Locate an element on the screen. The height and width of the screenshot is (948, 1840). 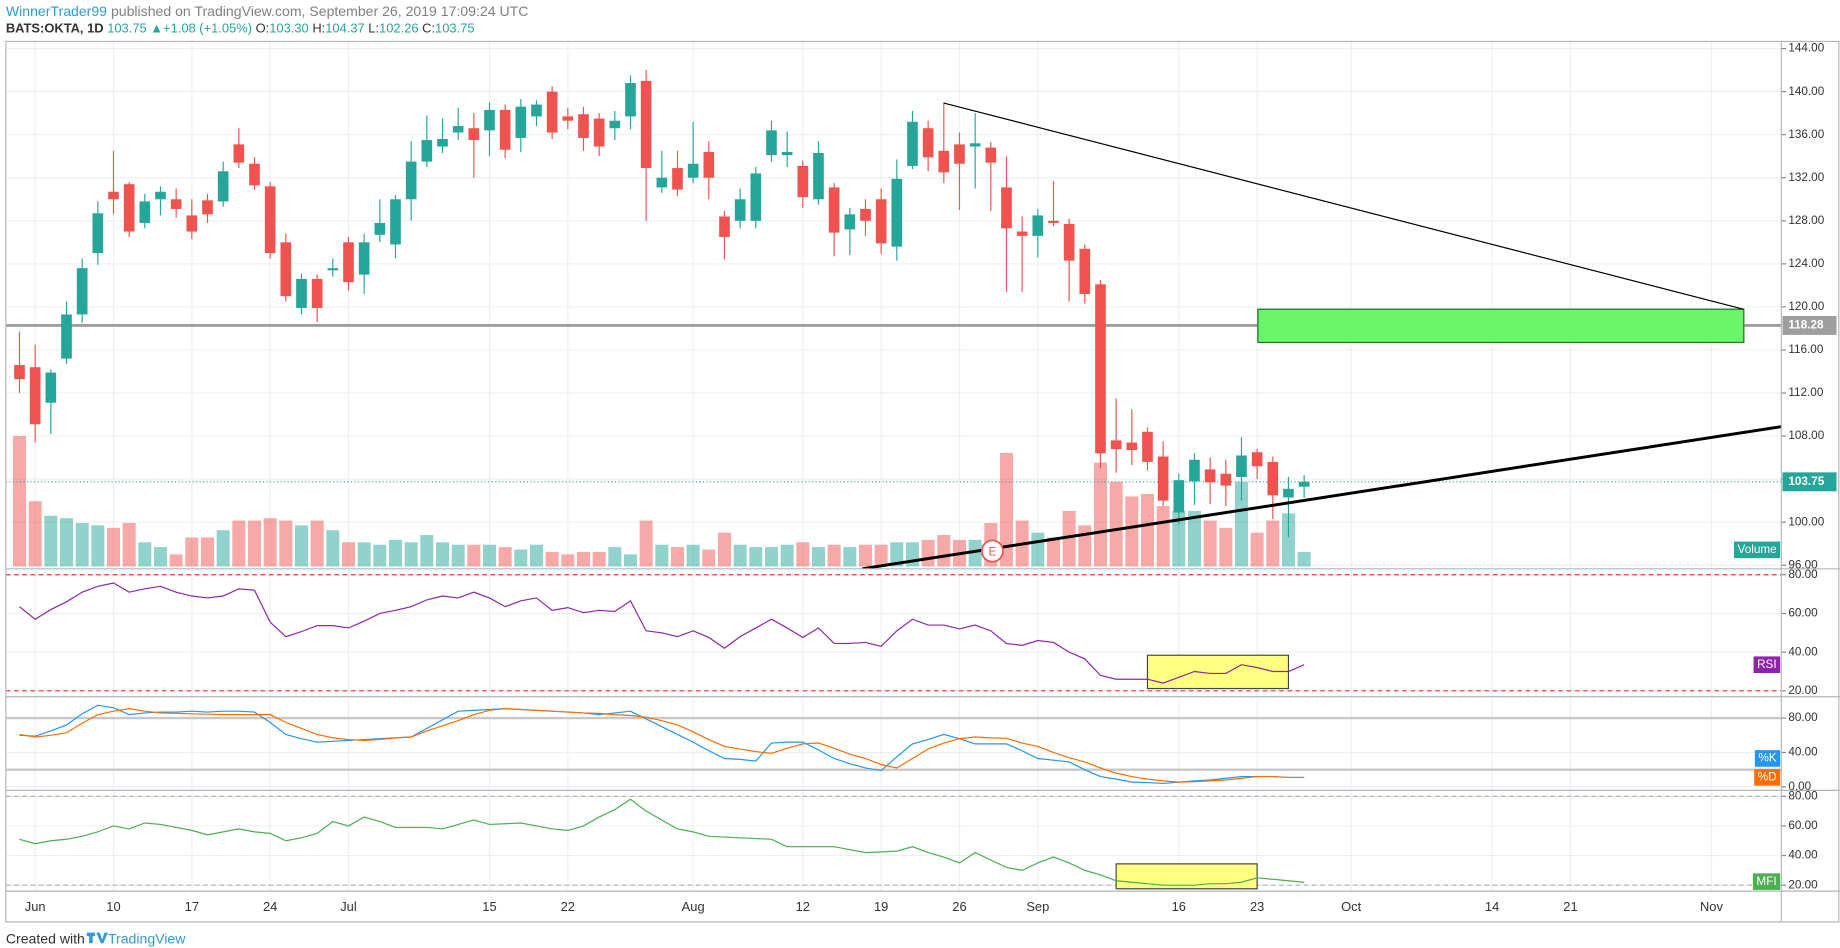
footer-brand: TradingView is located at coordinates (147, 938).